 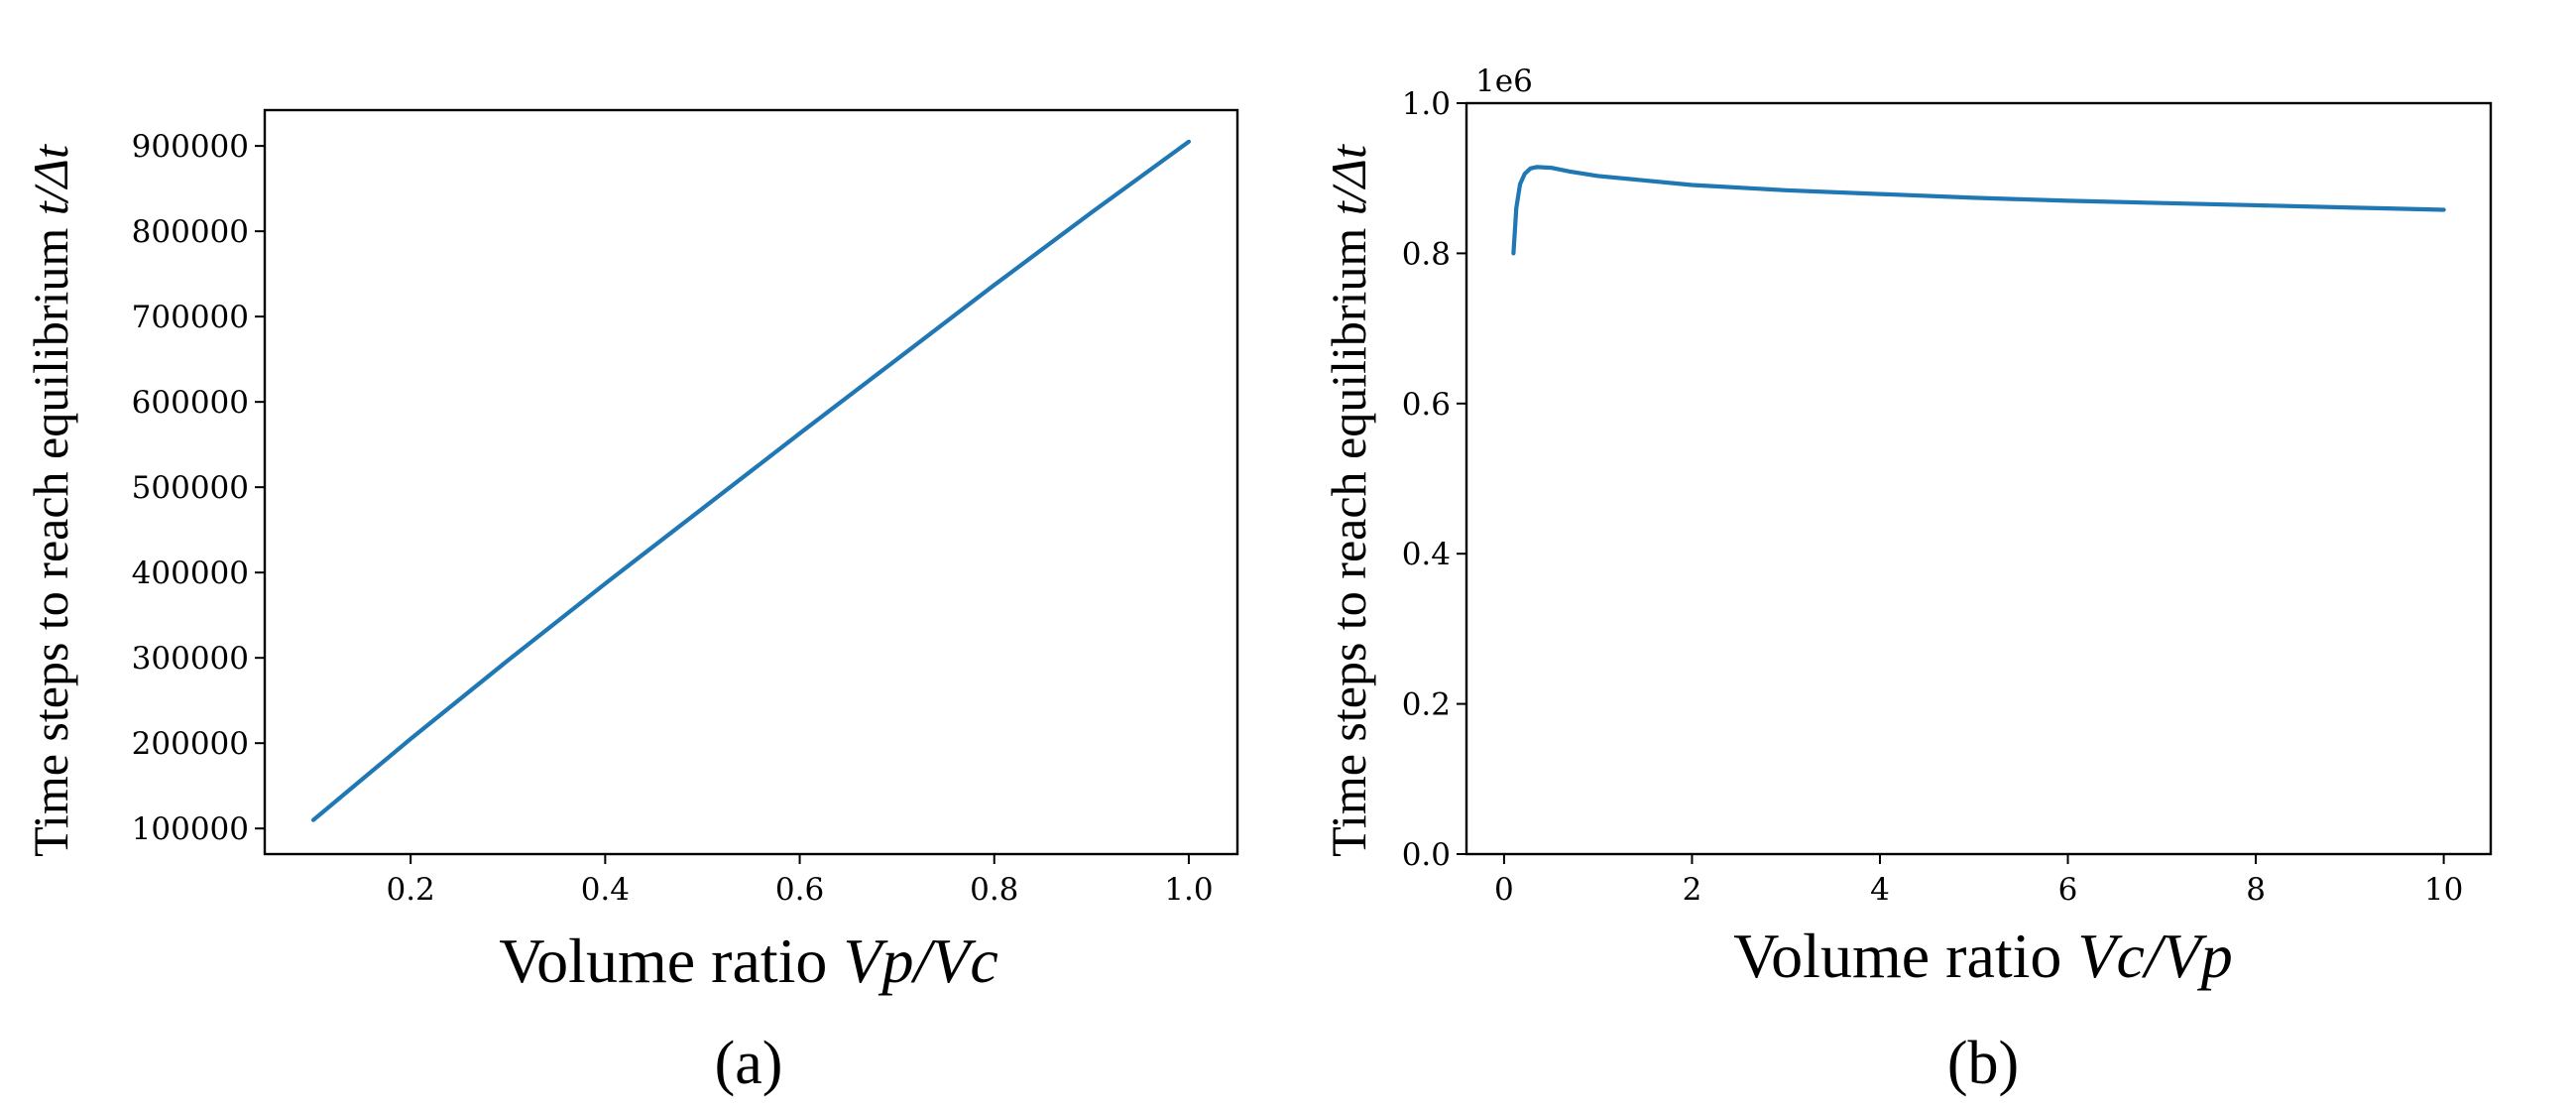 I want to click on x-axis-label-b: Volume ratio Vc/Vp, so click(x=1983, y=956).